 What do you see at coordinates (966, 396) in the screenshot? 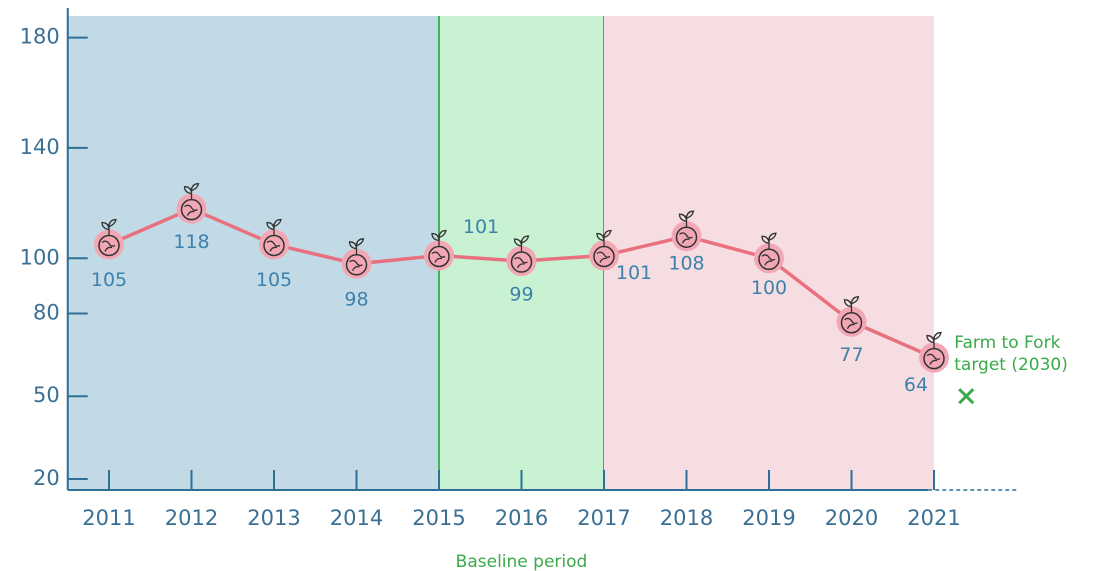
I see `target-marker` at bounding box center [966, 396].